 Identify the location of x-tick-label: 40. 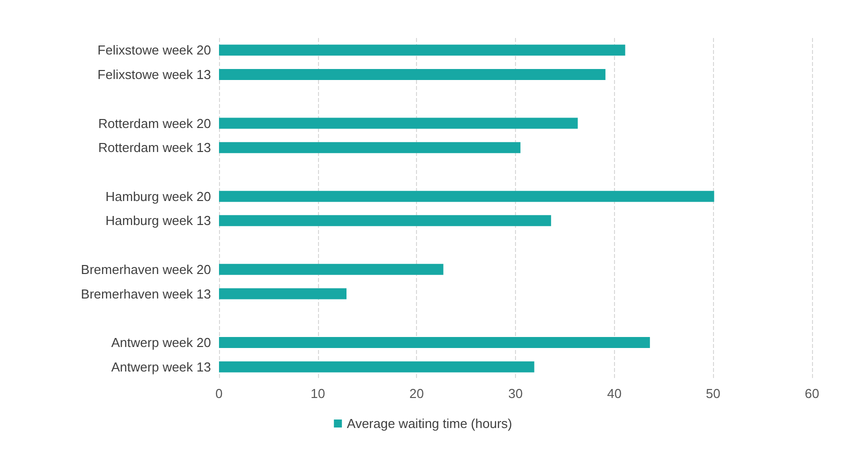
(614, 393).